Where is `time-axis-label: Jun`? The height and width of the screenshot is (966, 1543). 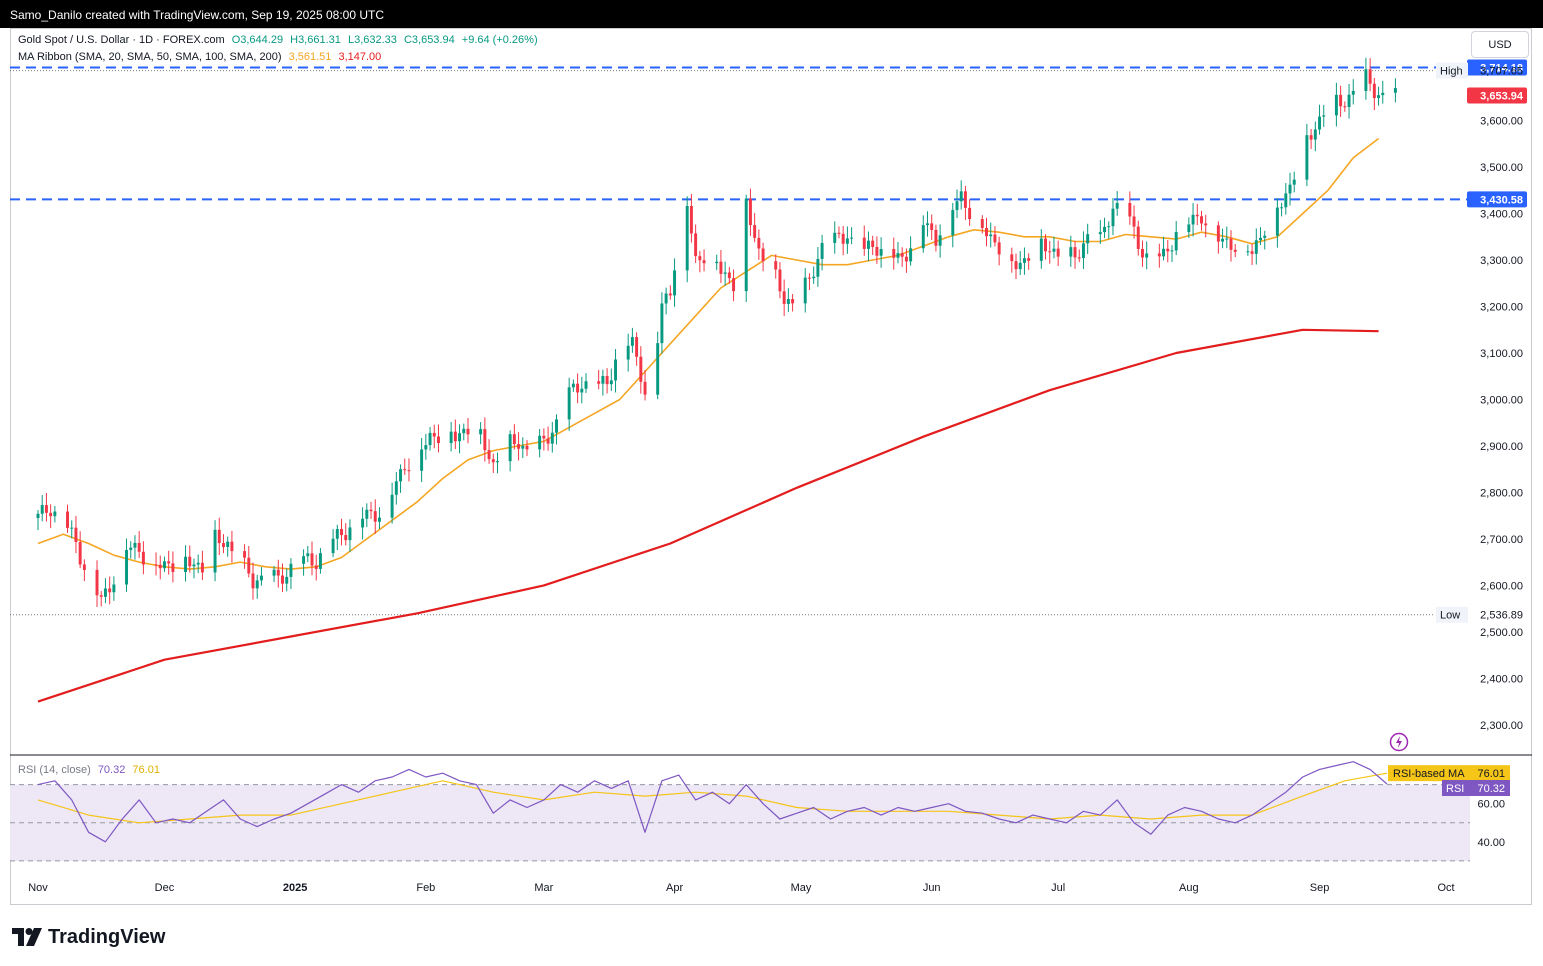
time-axis-label: Jun is located at coordinates (932, 888).